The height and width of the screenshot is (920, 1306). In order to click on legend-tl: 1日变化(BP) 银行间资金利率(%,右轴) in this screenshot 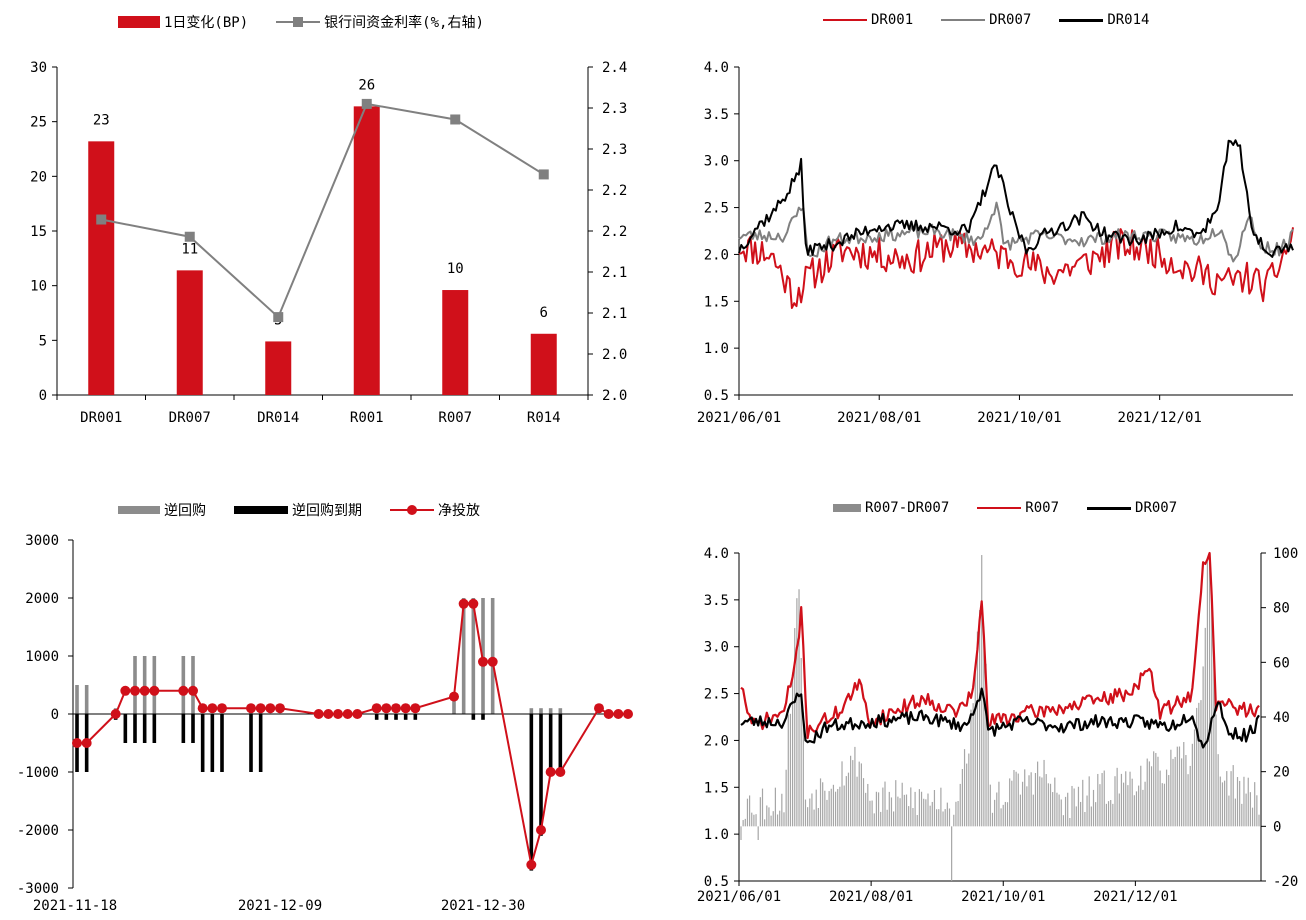, I will do `click(301, 22)`.